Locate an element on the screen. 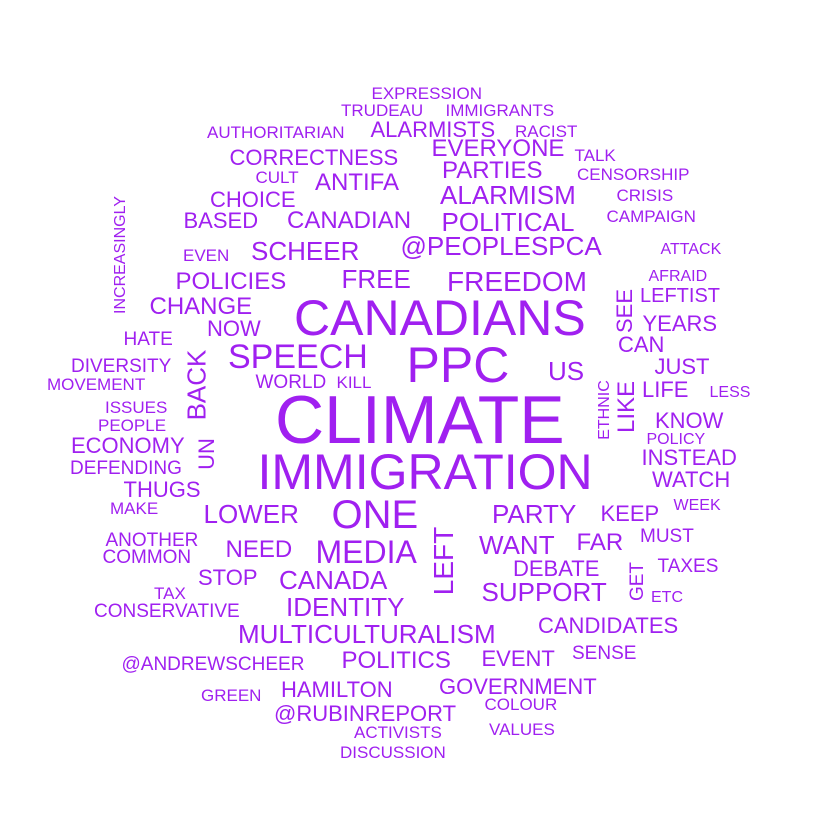 The image size is (840, 840). word-see: SEE is located at coordinates (625, 311).